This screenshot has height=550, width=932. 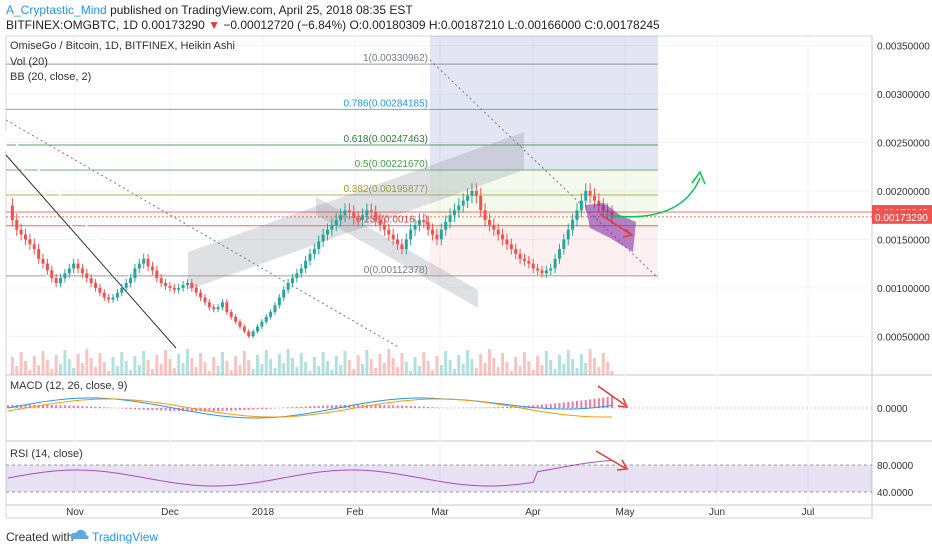 I want to click on macd-tick-label: 0.0000, so click(x=892, y=409).